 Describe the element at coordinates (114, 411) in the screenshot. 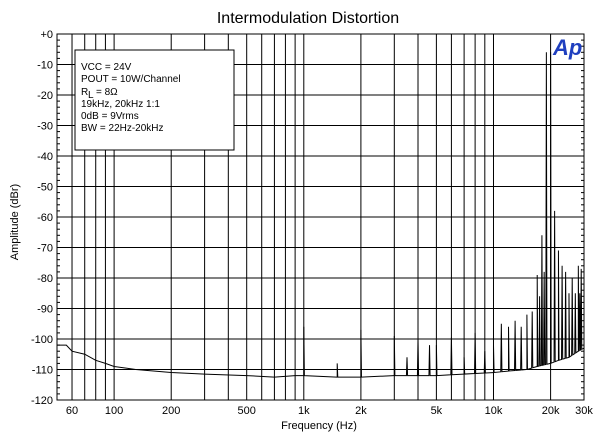

I see `x-tick-label: 100` at that location.